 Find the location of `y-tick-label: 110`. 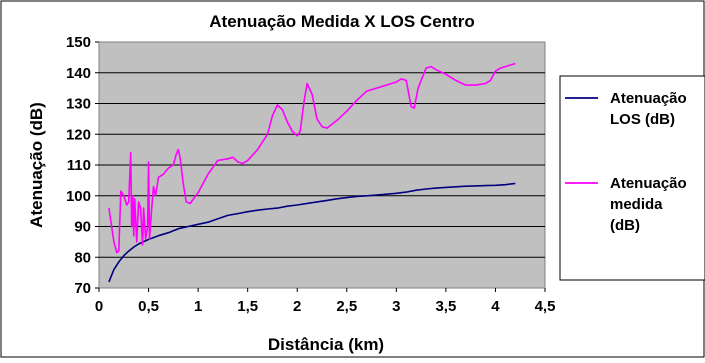

y-tick-label: 110 is located at coordinates (79, 165).